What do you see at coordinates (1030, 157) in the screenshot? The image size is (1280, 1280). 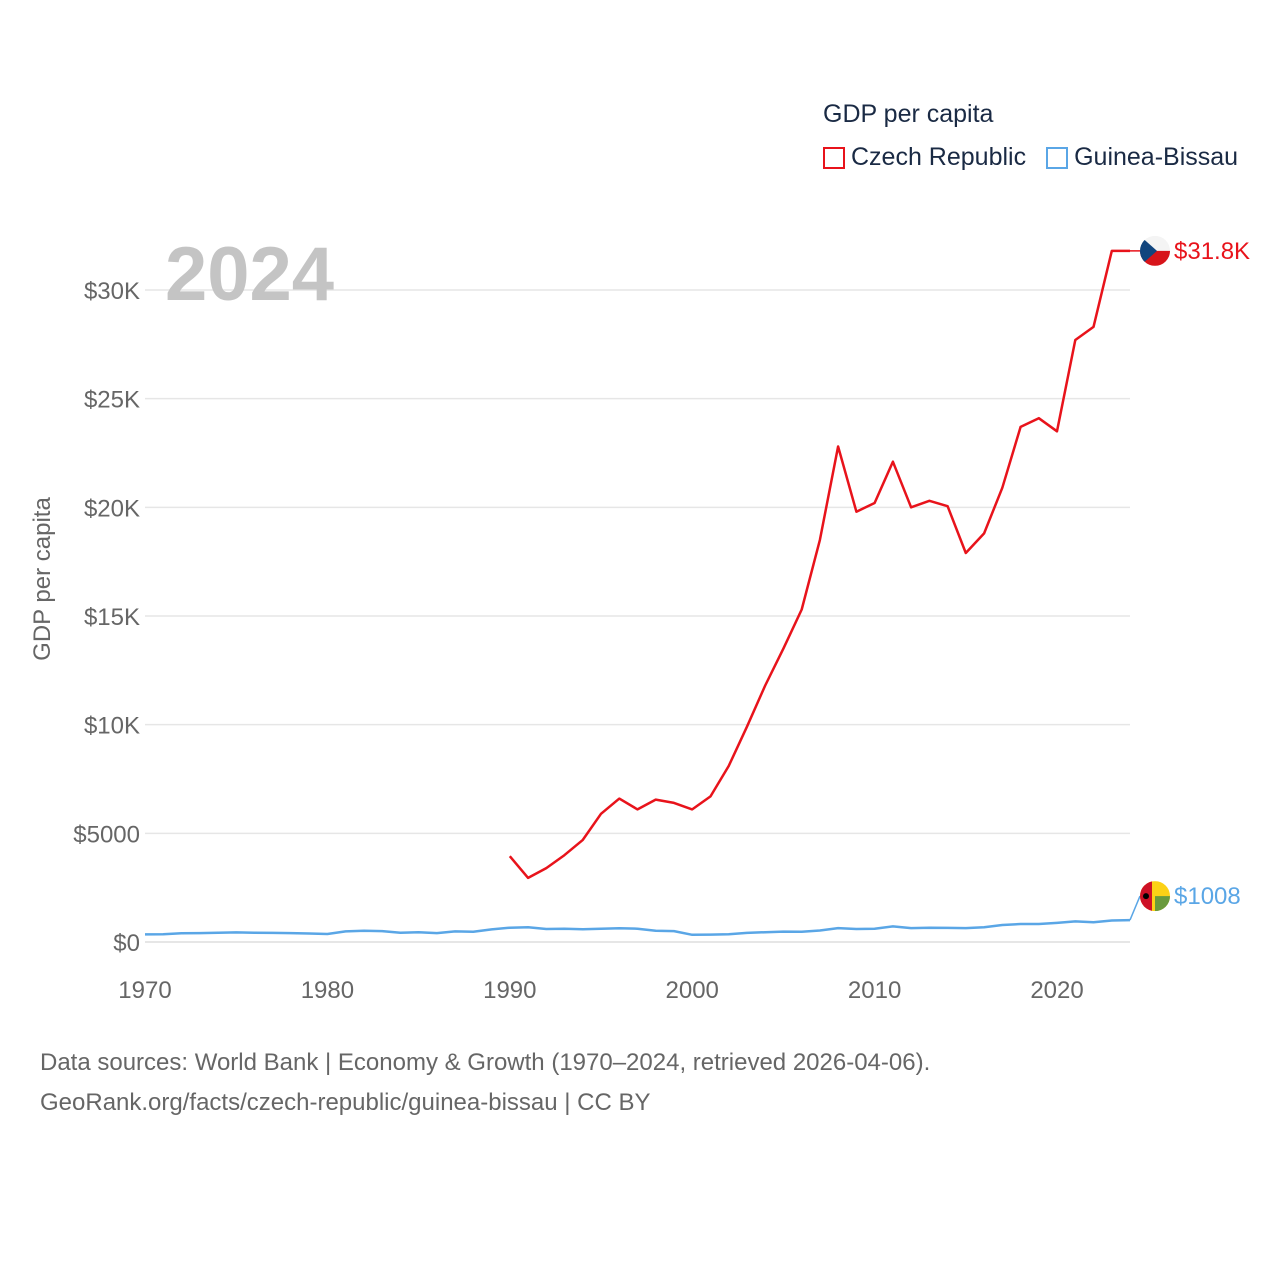 I see `legend: Czech Republic Guinea-Bissau` at bounding box center [1030, 157].